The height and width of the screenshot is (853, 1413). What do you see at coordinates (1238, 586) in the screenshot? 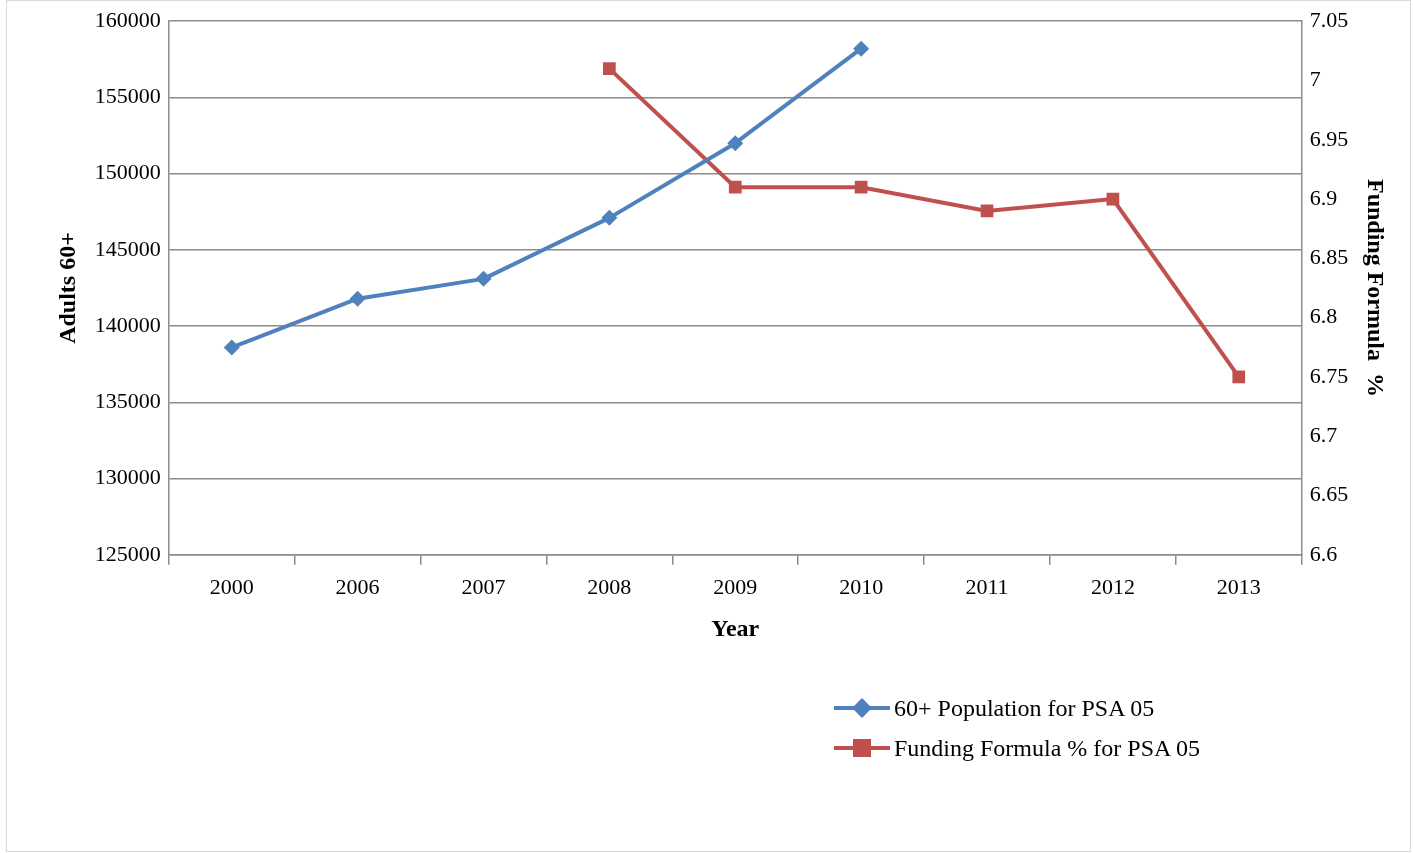
I see `x-tick-label: 2013` at bounding box center [1238, 586].